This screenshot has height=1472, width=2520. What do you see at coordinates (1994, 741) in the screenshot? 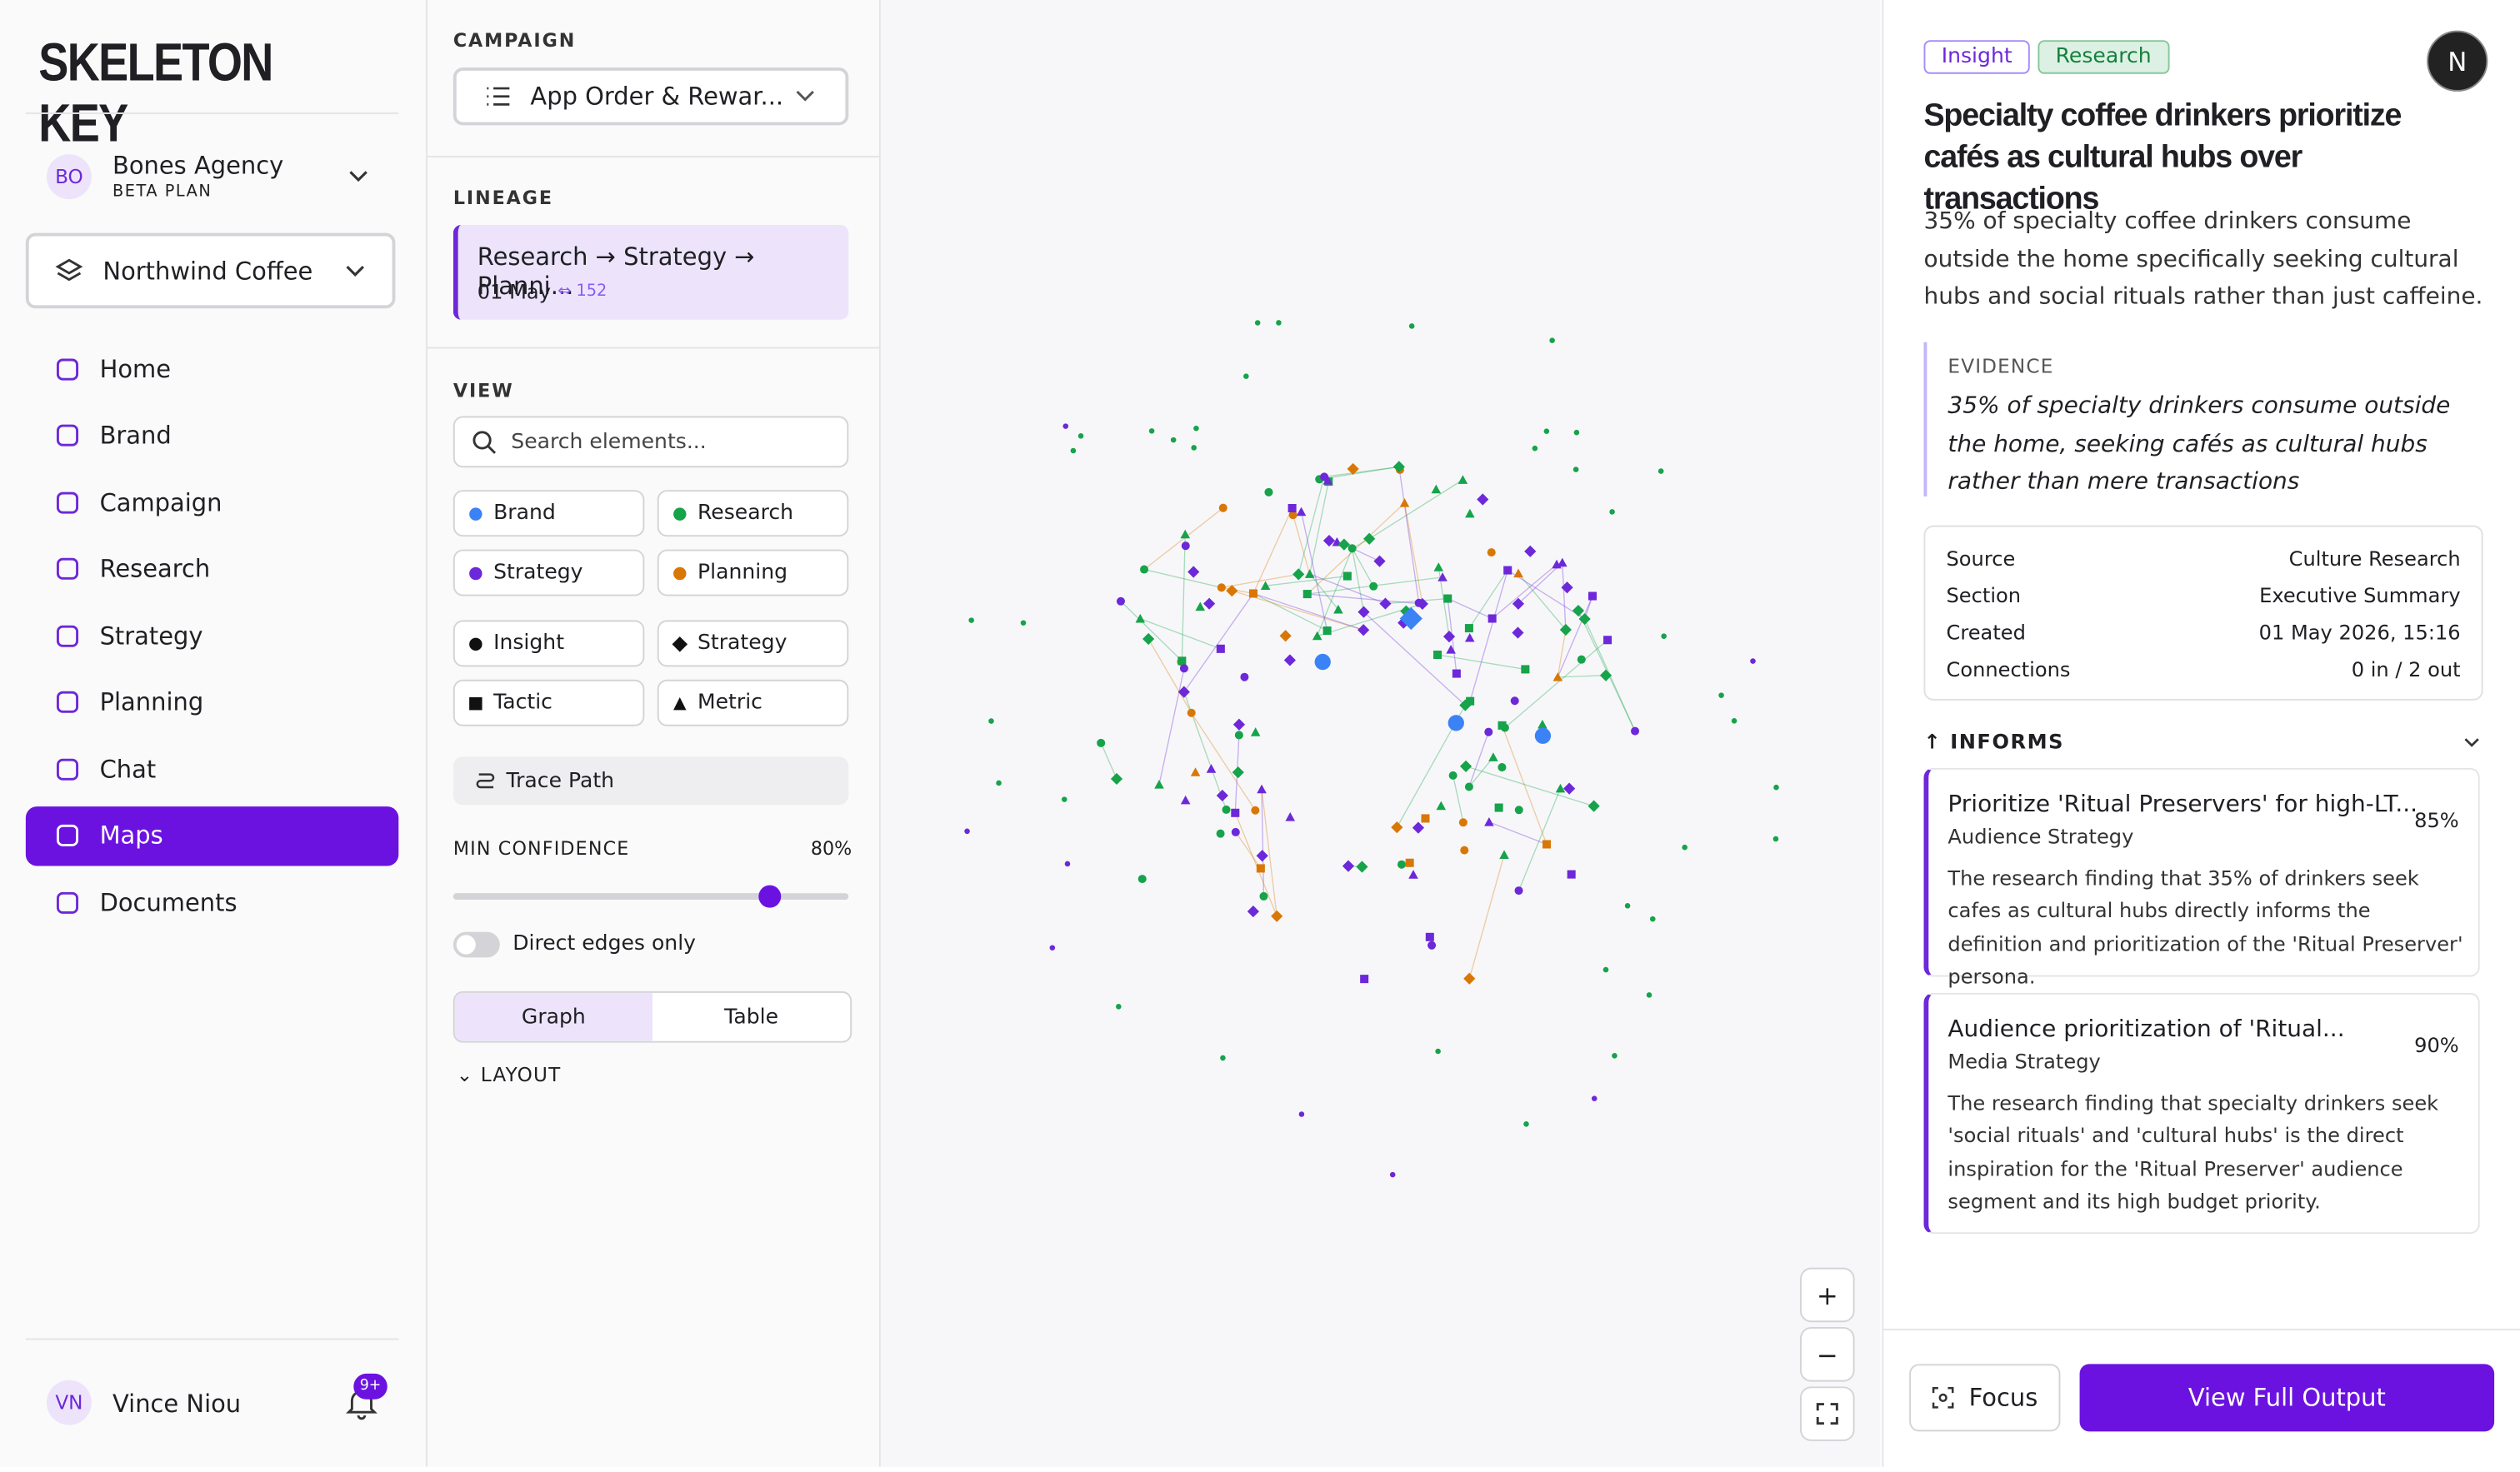
I see `informs-label: ↑ INFORMS` at bounding box center [1994, 741].